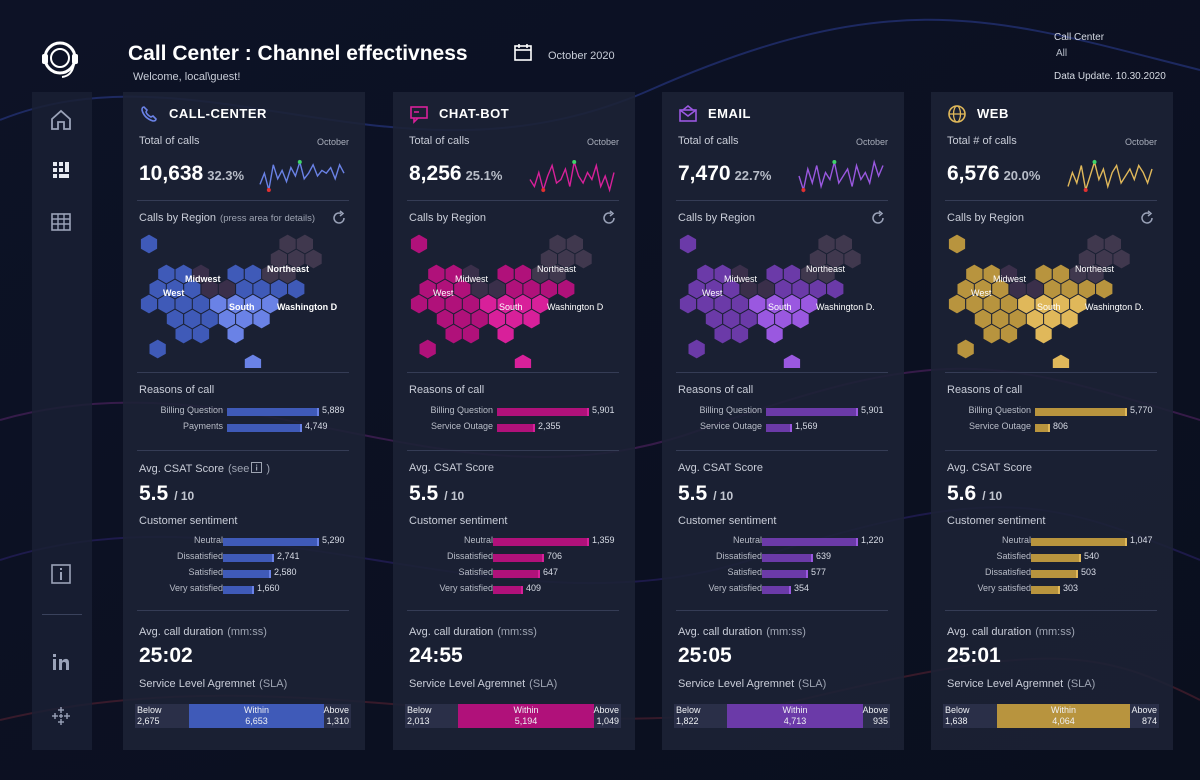 The image size is (1200, 780). Describe the element at coordinates (523, 52) in the screenshot. I see `calendar-icon` at that location.